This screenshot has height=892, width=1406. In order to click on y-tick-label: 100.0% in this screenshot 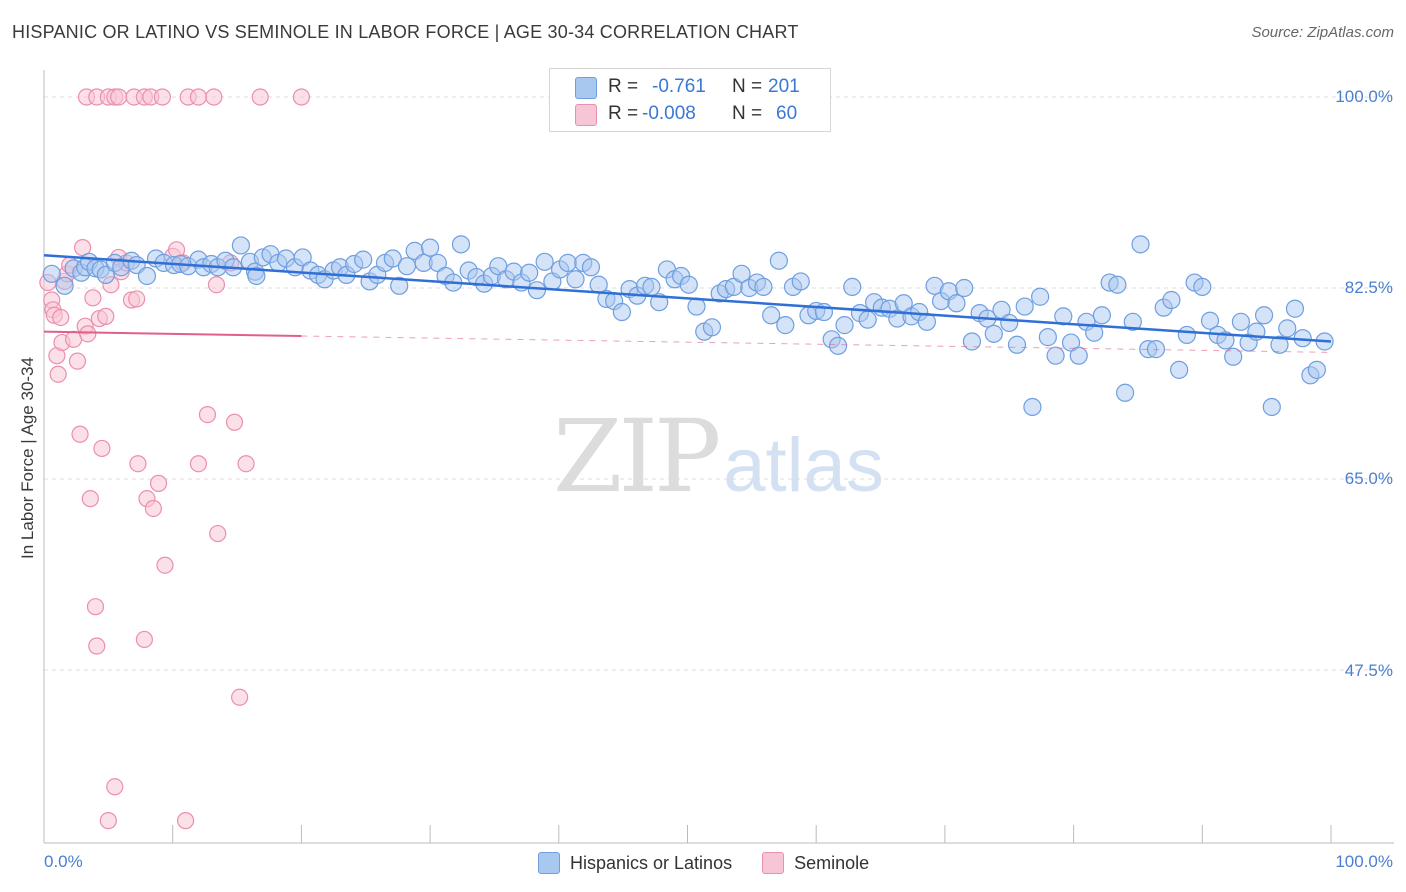, I will do `click(1364, 96)`.